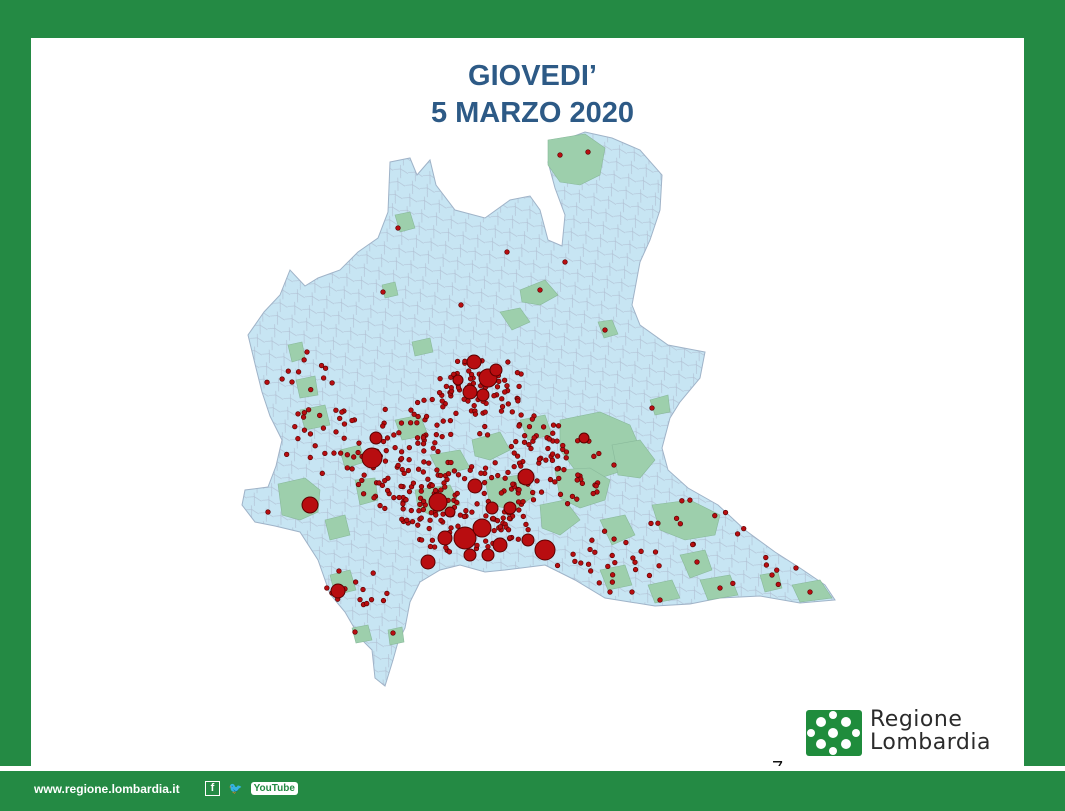 The image size is (1065, 811). What do you see at coordinates (930, 742) in the screenshot?
I see `logo-line-lombardia: Lombardia` at bounding box center [930, 742].